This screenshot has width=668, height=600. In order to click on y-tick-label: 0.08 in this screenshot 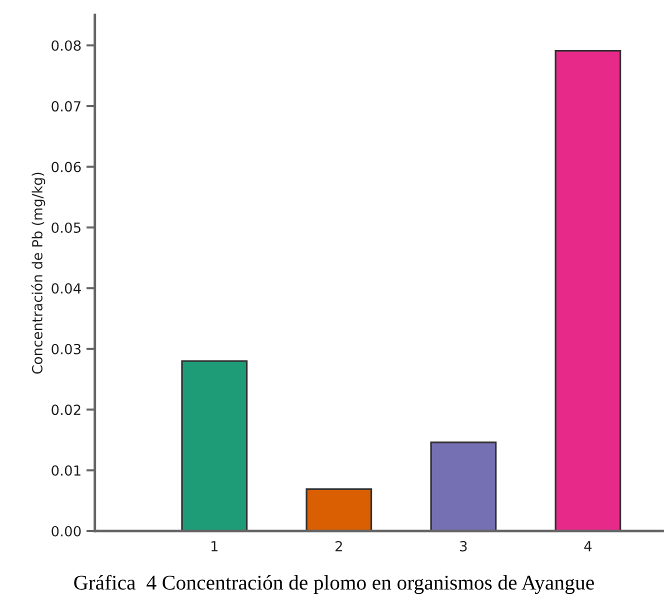, I will do `click(66, 45)`.